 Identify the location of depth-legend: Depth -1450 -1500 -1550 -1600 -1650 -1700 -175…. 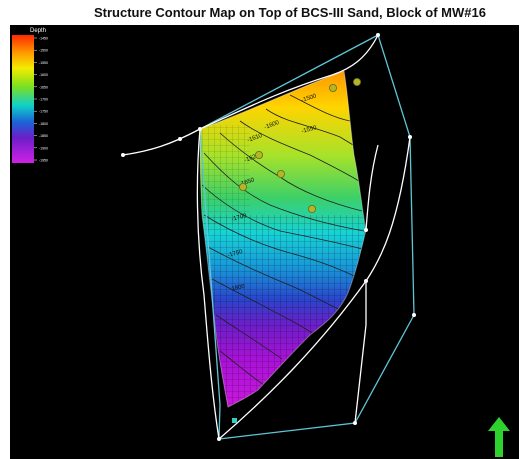
(30, 95).